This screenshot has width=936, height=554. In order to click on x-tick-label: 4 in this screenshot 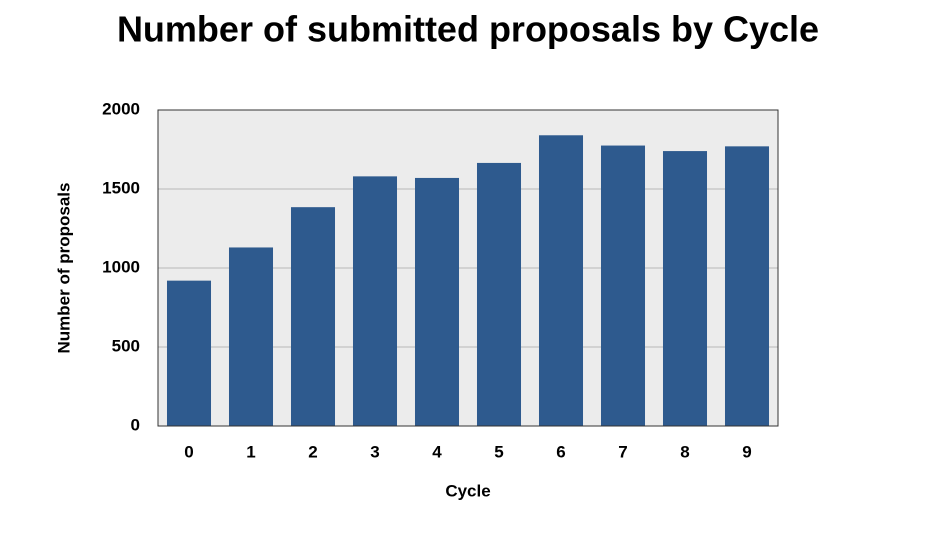, I will do `click(437, 451)`.